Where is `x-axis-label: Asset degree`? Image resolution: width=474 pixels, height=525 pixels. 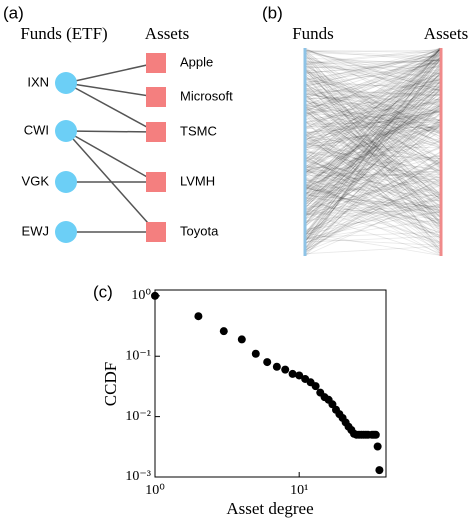 x-axis-label: Asset degree is located at coordinates (269, 508).